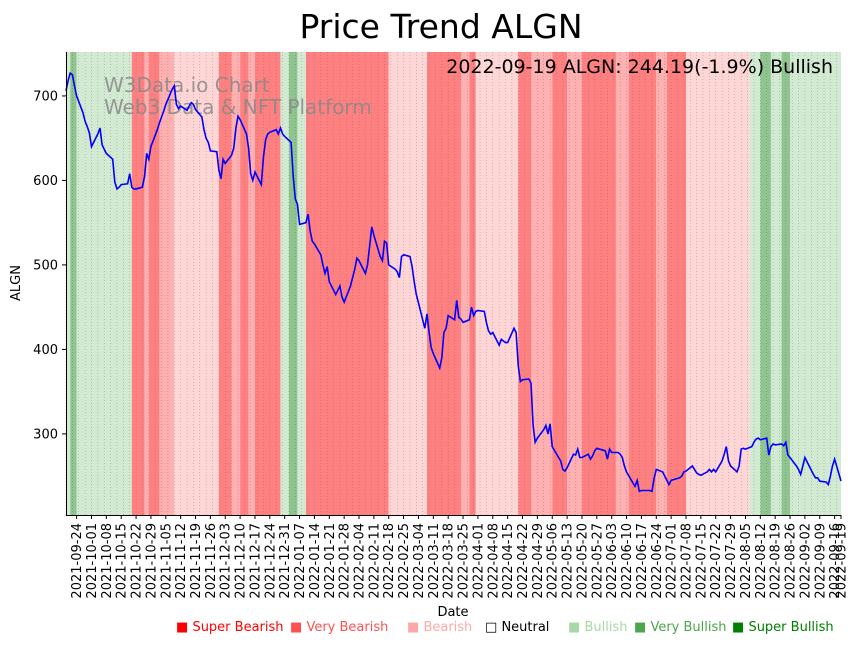 The height and width of the screenshot is (646, 859). What do you see at coordinates (45, 181) in the screenshot?
I see `y-tick-label: 600` at bounding box center [45, 181].